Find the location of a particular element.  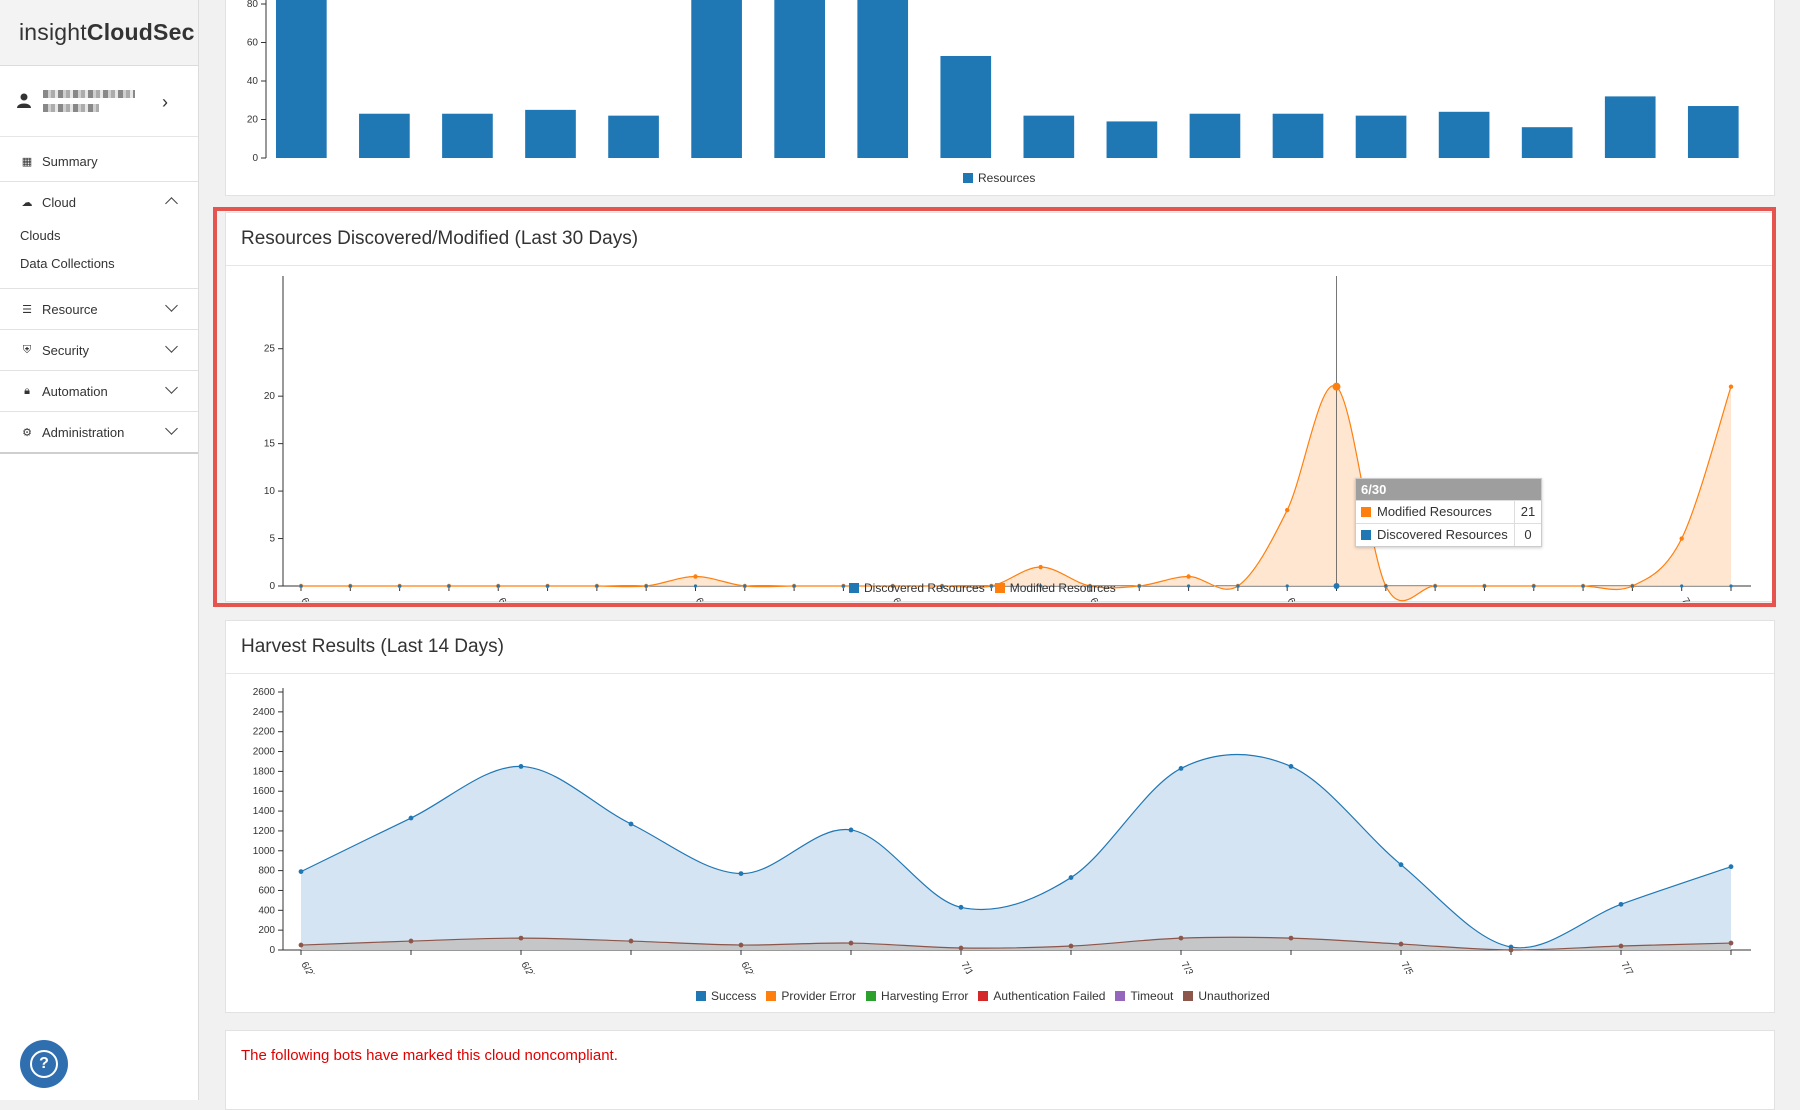

success-area is located at coordinates (1016, 852).